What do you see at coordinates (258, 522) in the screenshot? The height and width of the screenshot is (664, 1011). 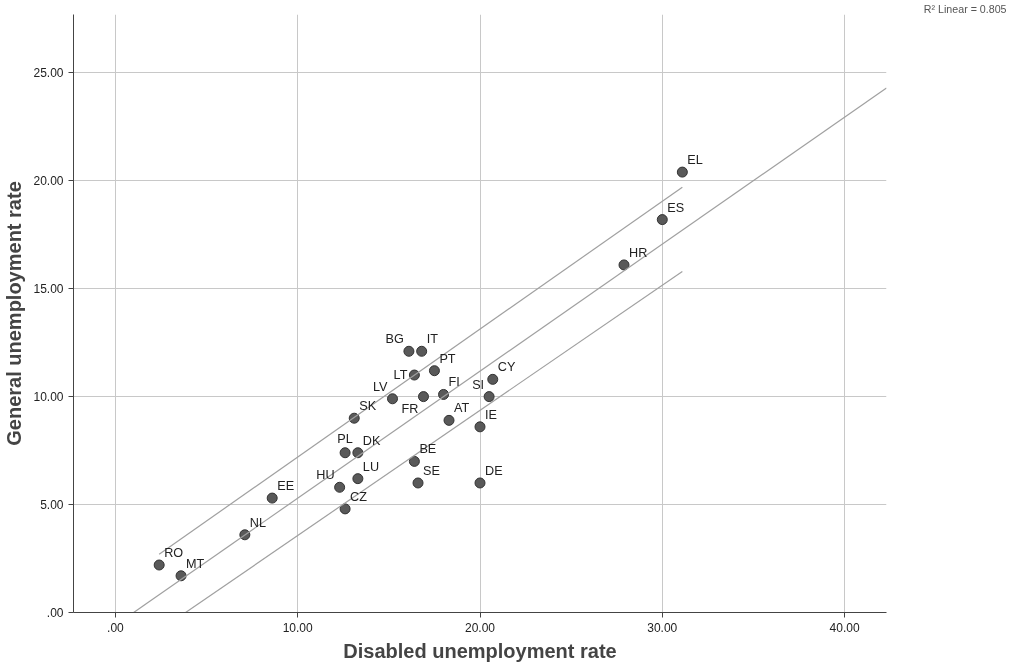 I see `data-label: NL` at bounding box center [258, 522].